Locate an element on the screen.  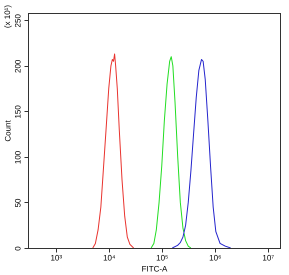
x-tick-label: 10⁷ is located at coordinates (268, 258).